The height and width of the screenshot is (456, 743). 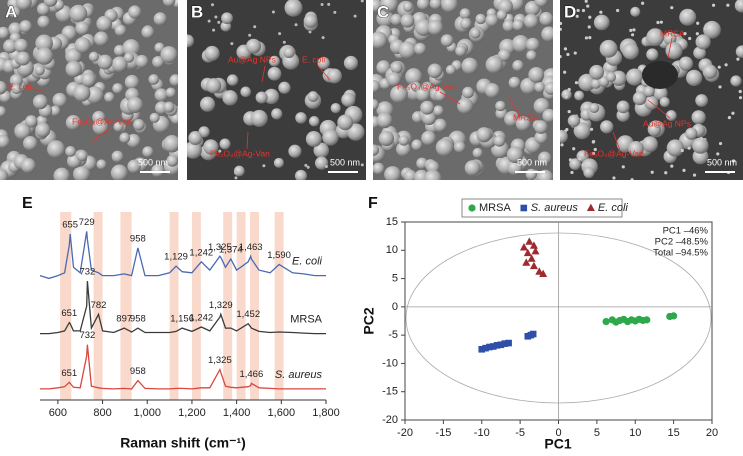 I want to click on panel-label: E, so click(x=27, y=203).